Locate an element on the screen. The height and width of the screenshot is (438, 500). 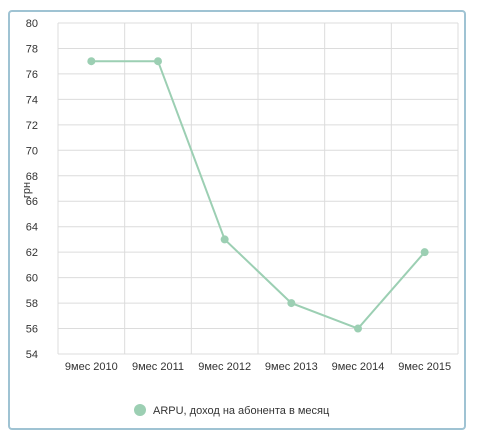
y-tick-label: 56 is located at coordinates (32, 330).